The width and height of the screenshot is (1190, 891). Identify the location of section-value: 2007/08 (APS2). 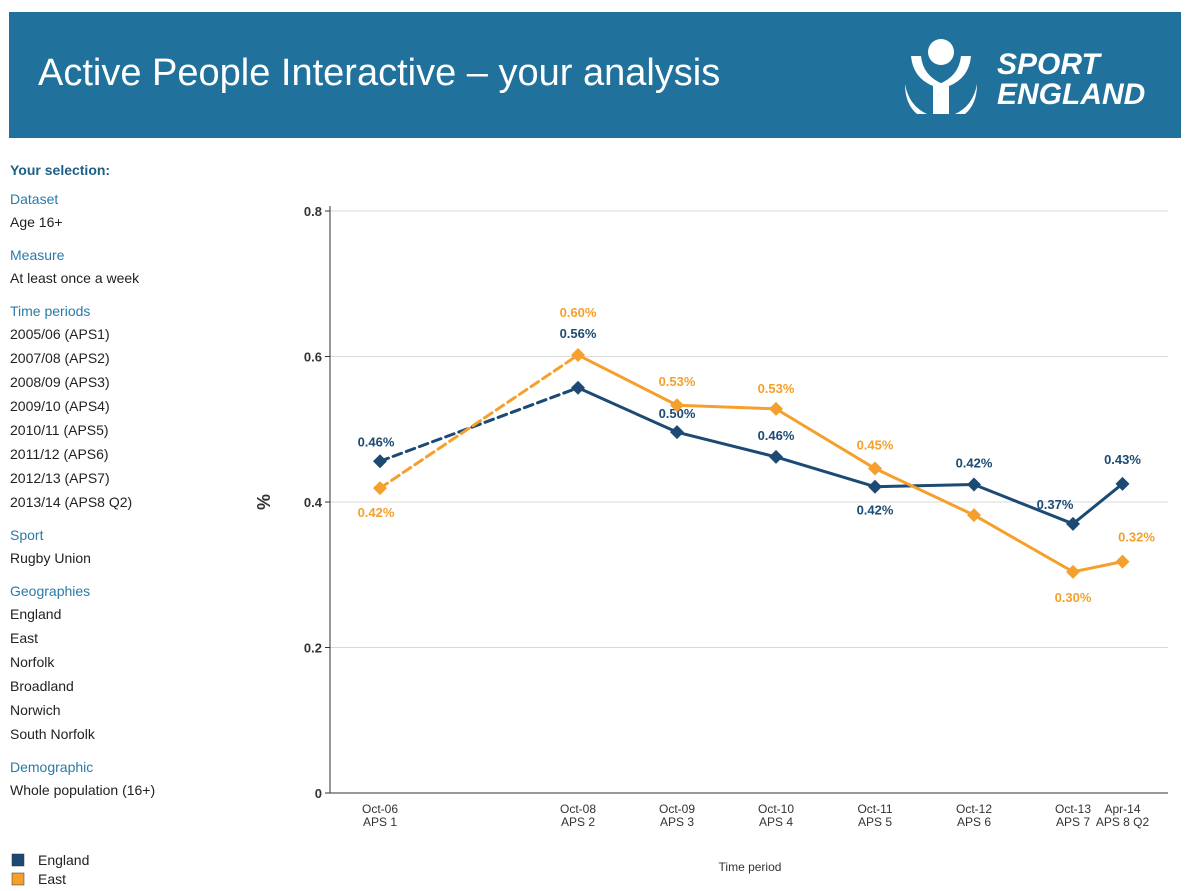
(60, 358).